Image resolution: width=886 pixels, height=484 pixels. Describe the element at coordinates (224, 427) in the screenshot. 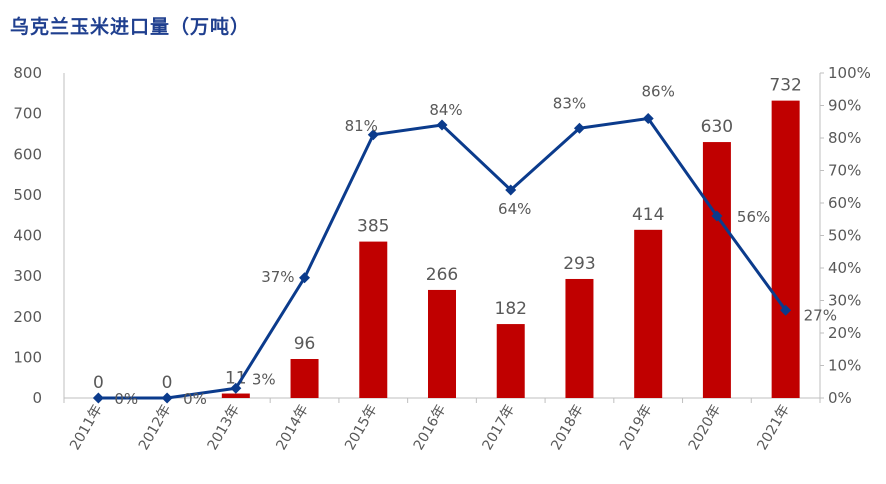

I see `x-tick-label: 2013年` at that location.